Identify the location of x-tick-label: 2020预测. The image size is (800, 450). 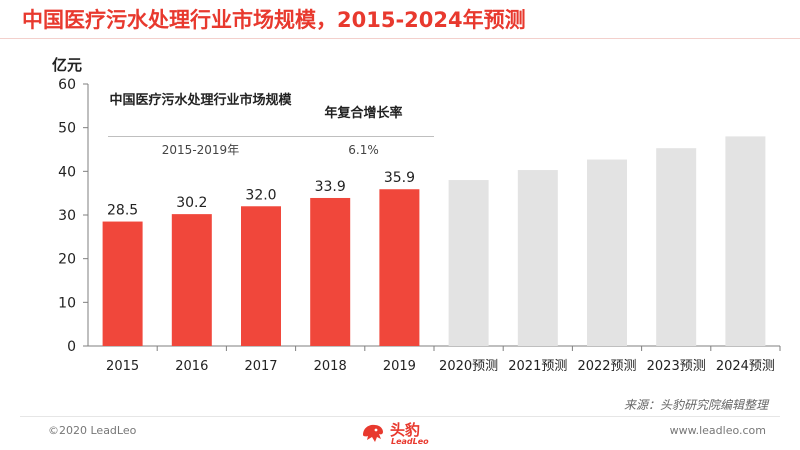
(468, 366).